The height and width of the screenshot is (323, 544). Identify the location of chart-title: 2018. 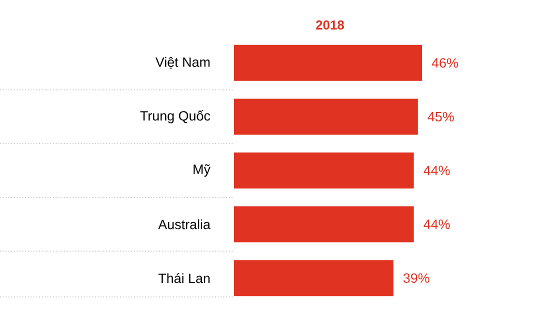
(330, 25).